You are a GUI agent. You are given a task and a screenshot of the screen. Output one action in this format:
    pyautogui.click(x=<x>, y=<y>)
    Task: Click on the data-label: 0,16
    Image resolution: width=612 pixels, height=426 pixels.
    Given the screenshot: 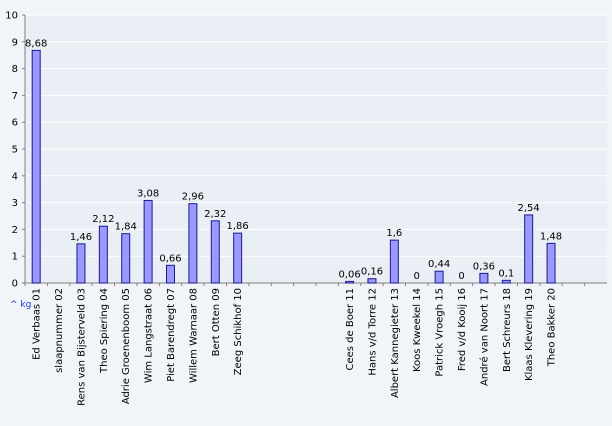 What is the action you would take?
    pyautogui.click(x=372, y=272)
    